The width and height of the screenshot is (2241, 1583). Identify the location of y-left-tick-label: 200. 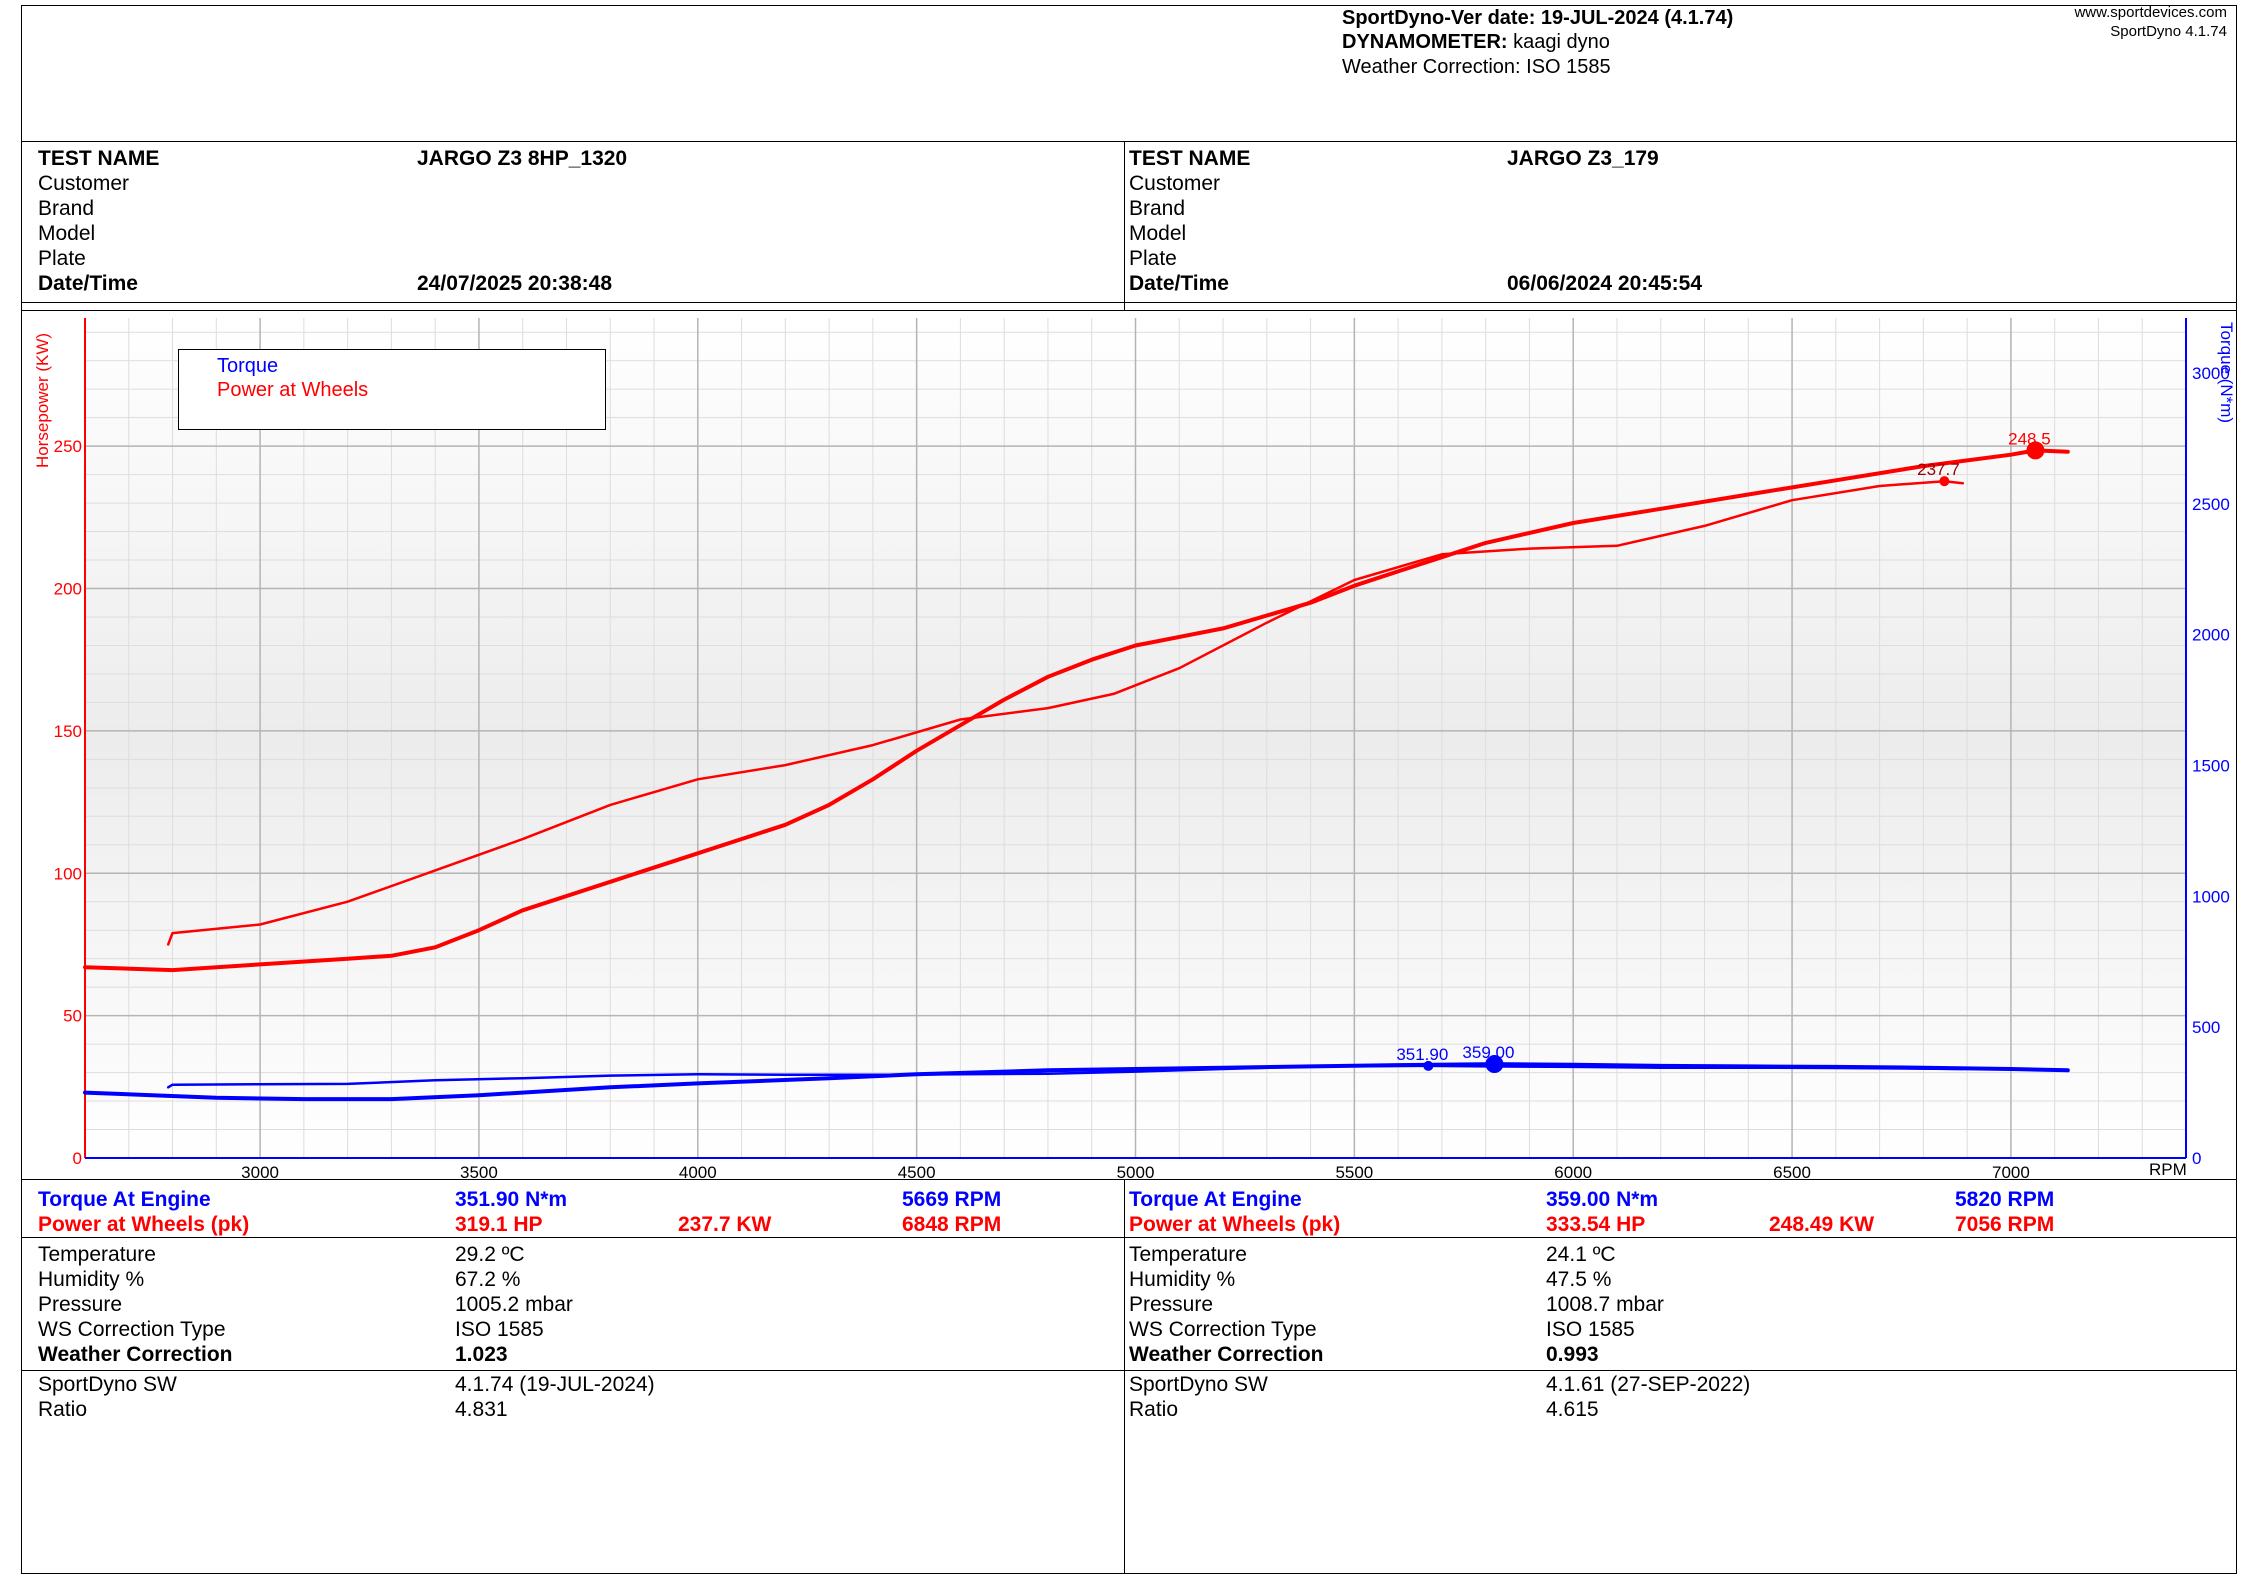
(68, 589).